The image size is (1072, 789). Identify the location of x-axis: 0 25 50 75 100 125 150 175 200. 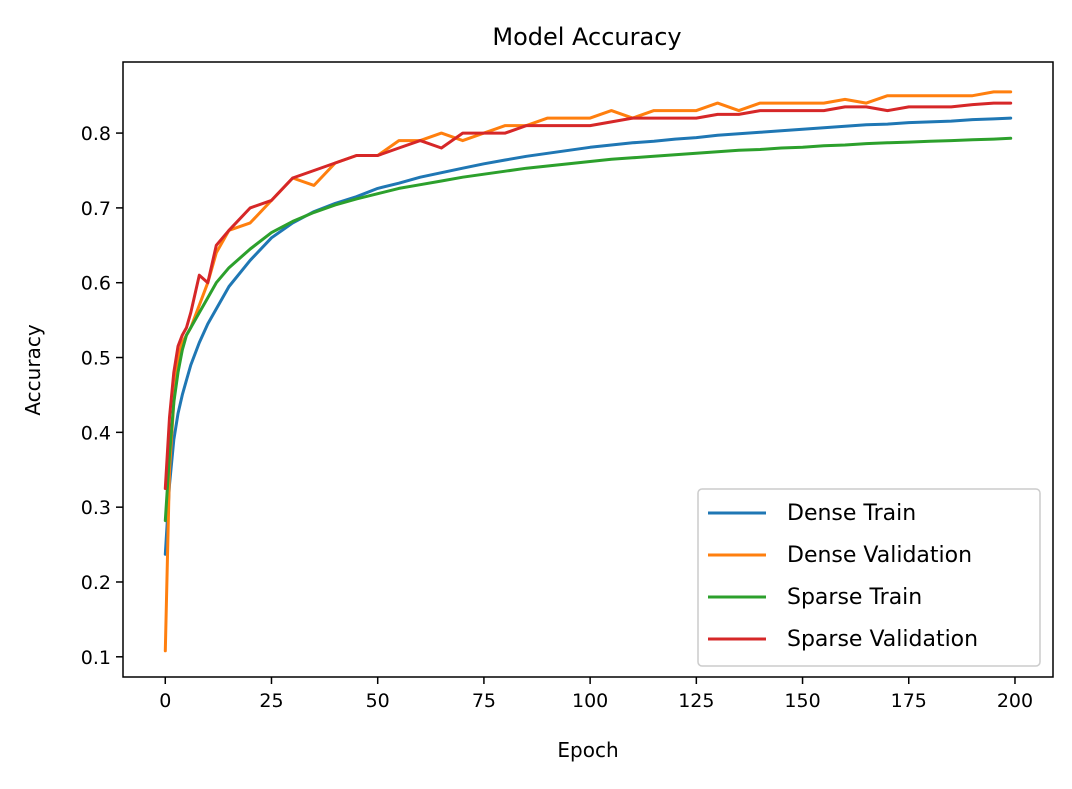
(596, 694).